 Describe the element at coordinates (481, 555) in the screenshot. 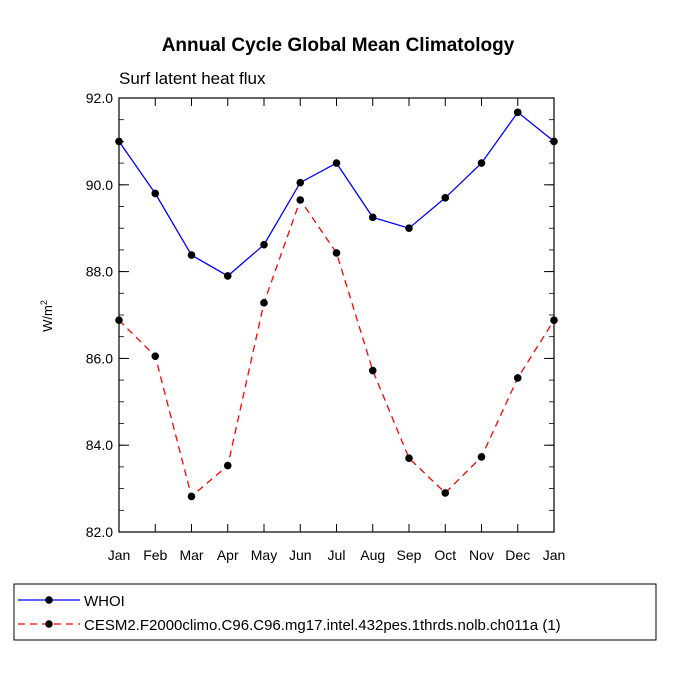

I see `x-tick-label: Nov` at that location.